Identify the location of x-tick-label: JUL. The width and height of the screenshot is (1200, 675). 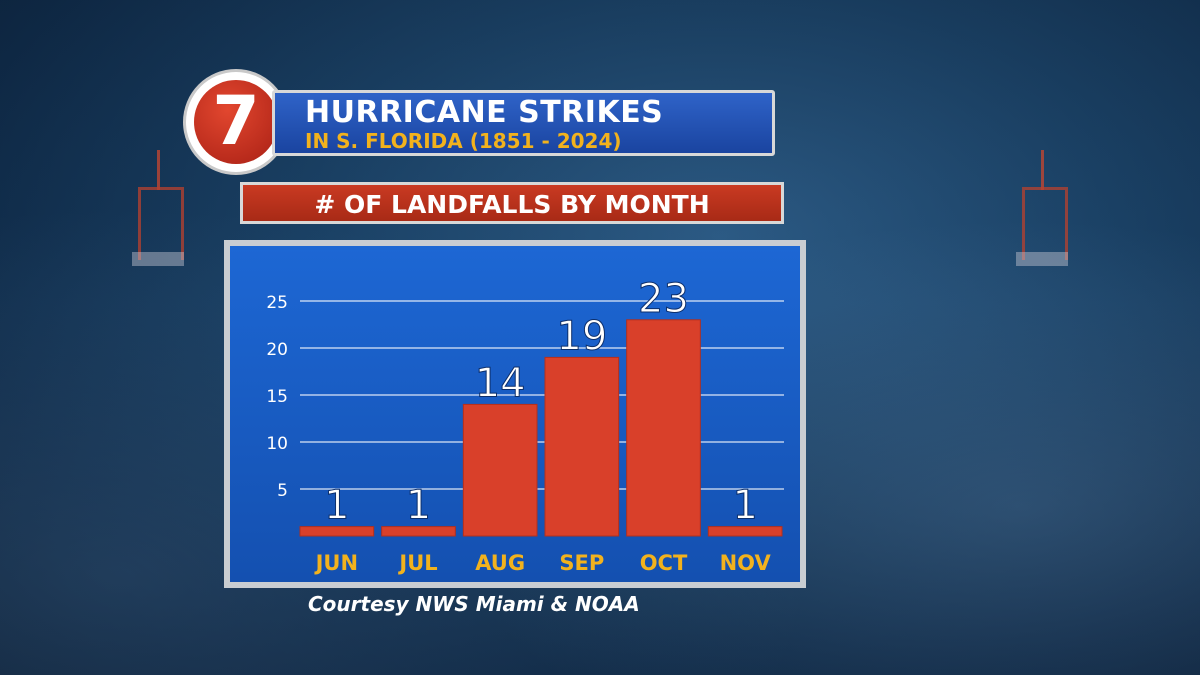
(417, 563).